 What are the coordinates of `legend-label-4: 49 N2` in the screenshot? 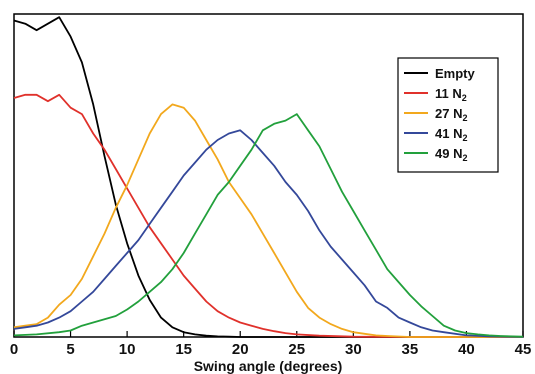 It's located at (451, 154).